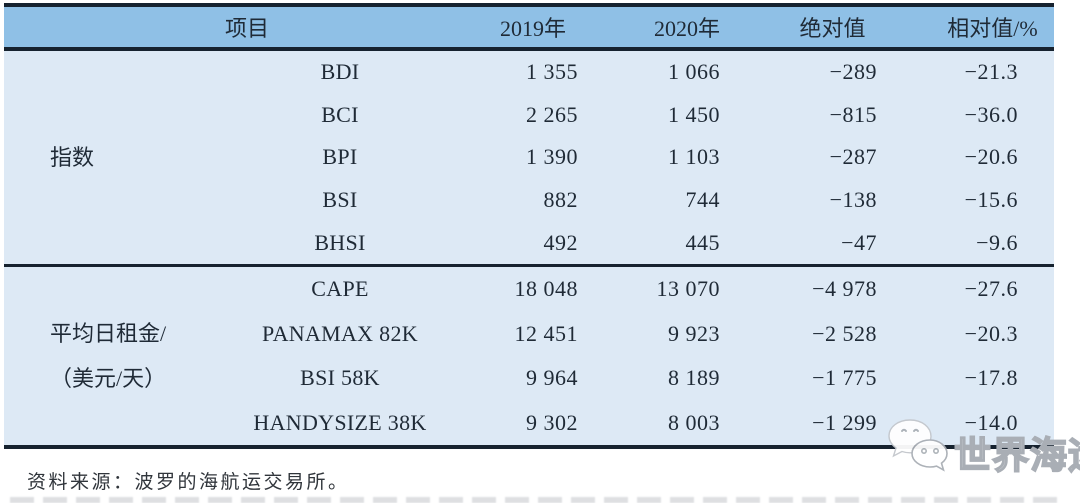  What do you see at coordinates (991, 378) in the screenshot?
I see `cell-relative: −17.8` at bounding box center [991, 378].